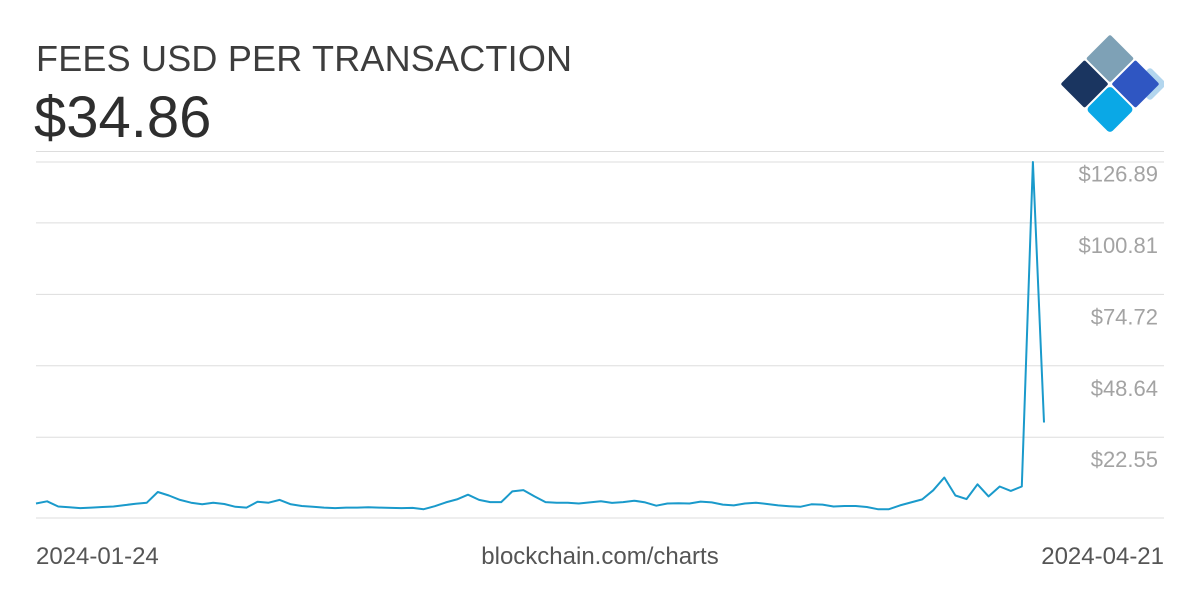  I want to click on logo-square-bottom, so click(1110, 109).